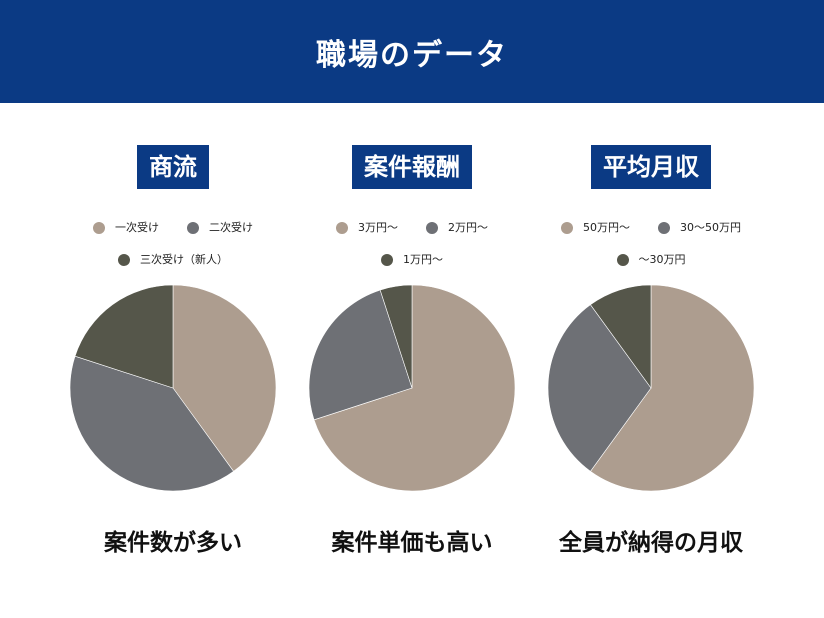 The width and height of the screenshot is (824, 618). What do you see at coordinates (137, 227) in the screenshot?
I see `legend-label: 一次受け` at bounding box center [137, 227].